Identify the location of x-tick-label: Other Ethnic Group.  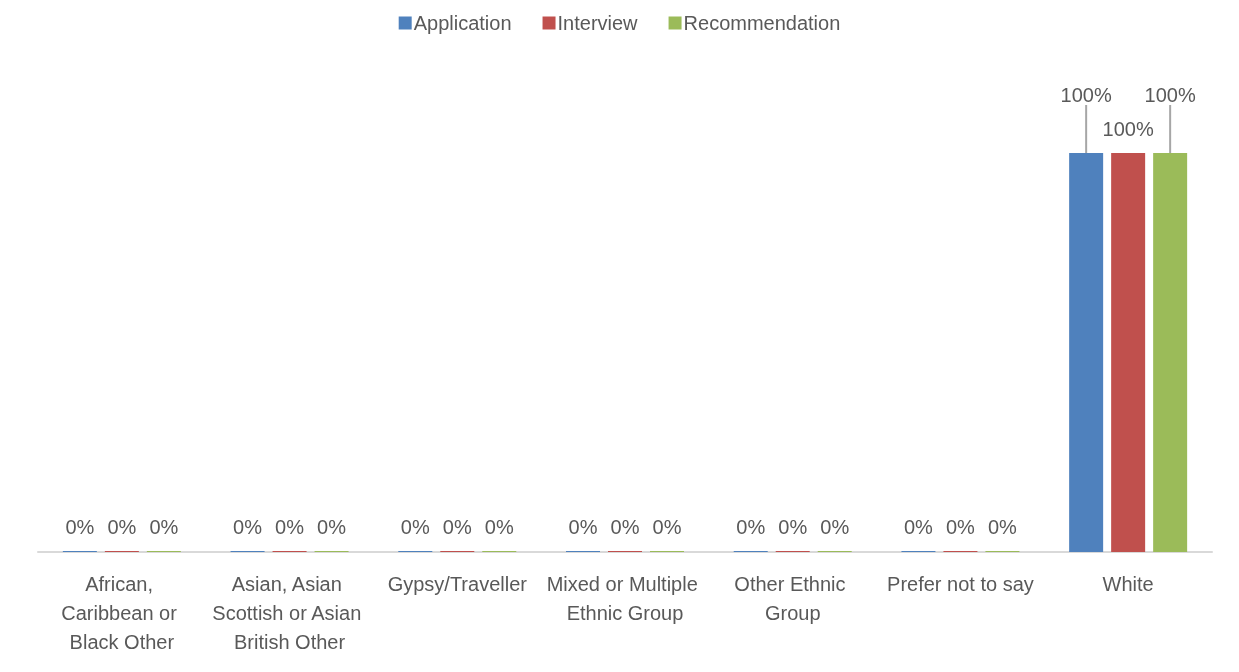
(793, 598).